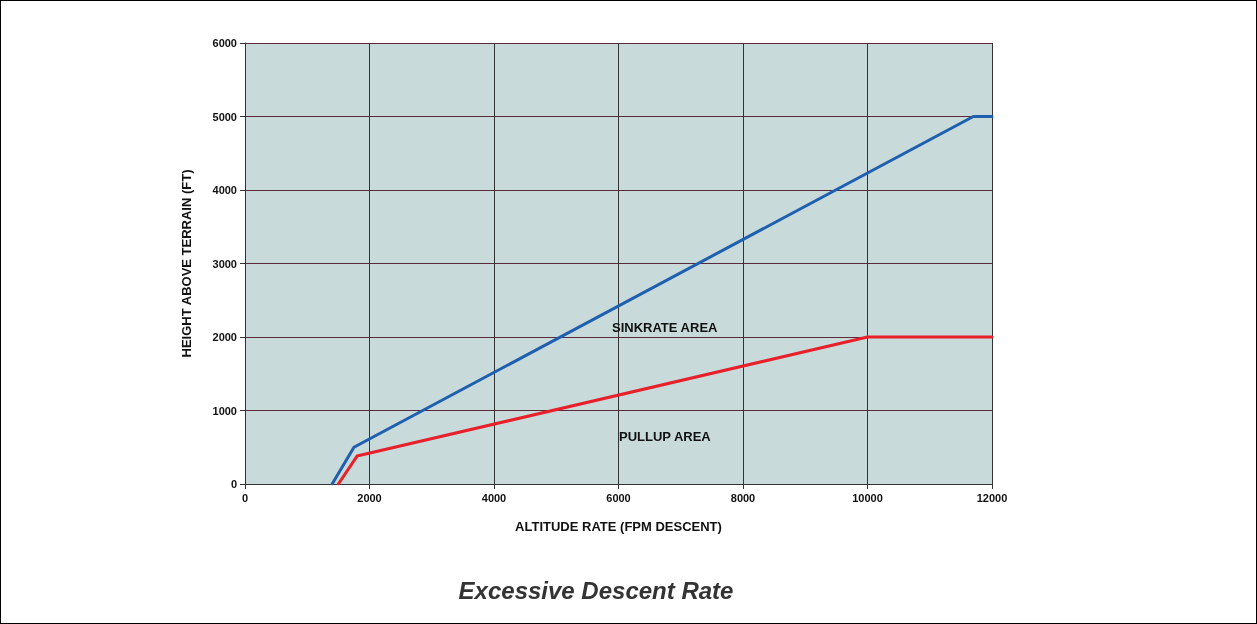 Image resolution: width=1257 pixels, height=624 pixels. Describe the element at coordinates (618, 526) in the screenshot. I see `x-axis-title: ALTITUDE RATE (FPM DESCENT)` at that location.